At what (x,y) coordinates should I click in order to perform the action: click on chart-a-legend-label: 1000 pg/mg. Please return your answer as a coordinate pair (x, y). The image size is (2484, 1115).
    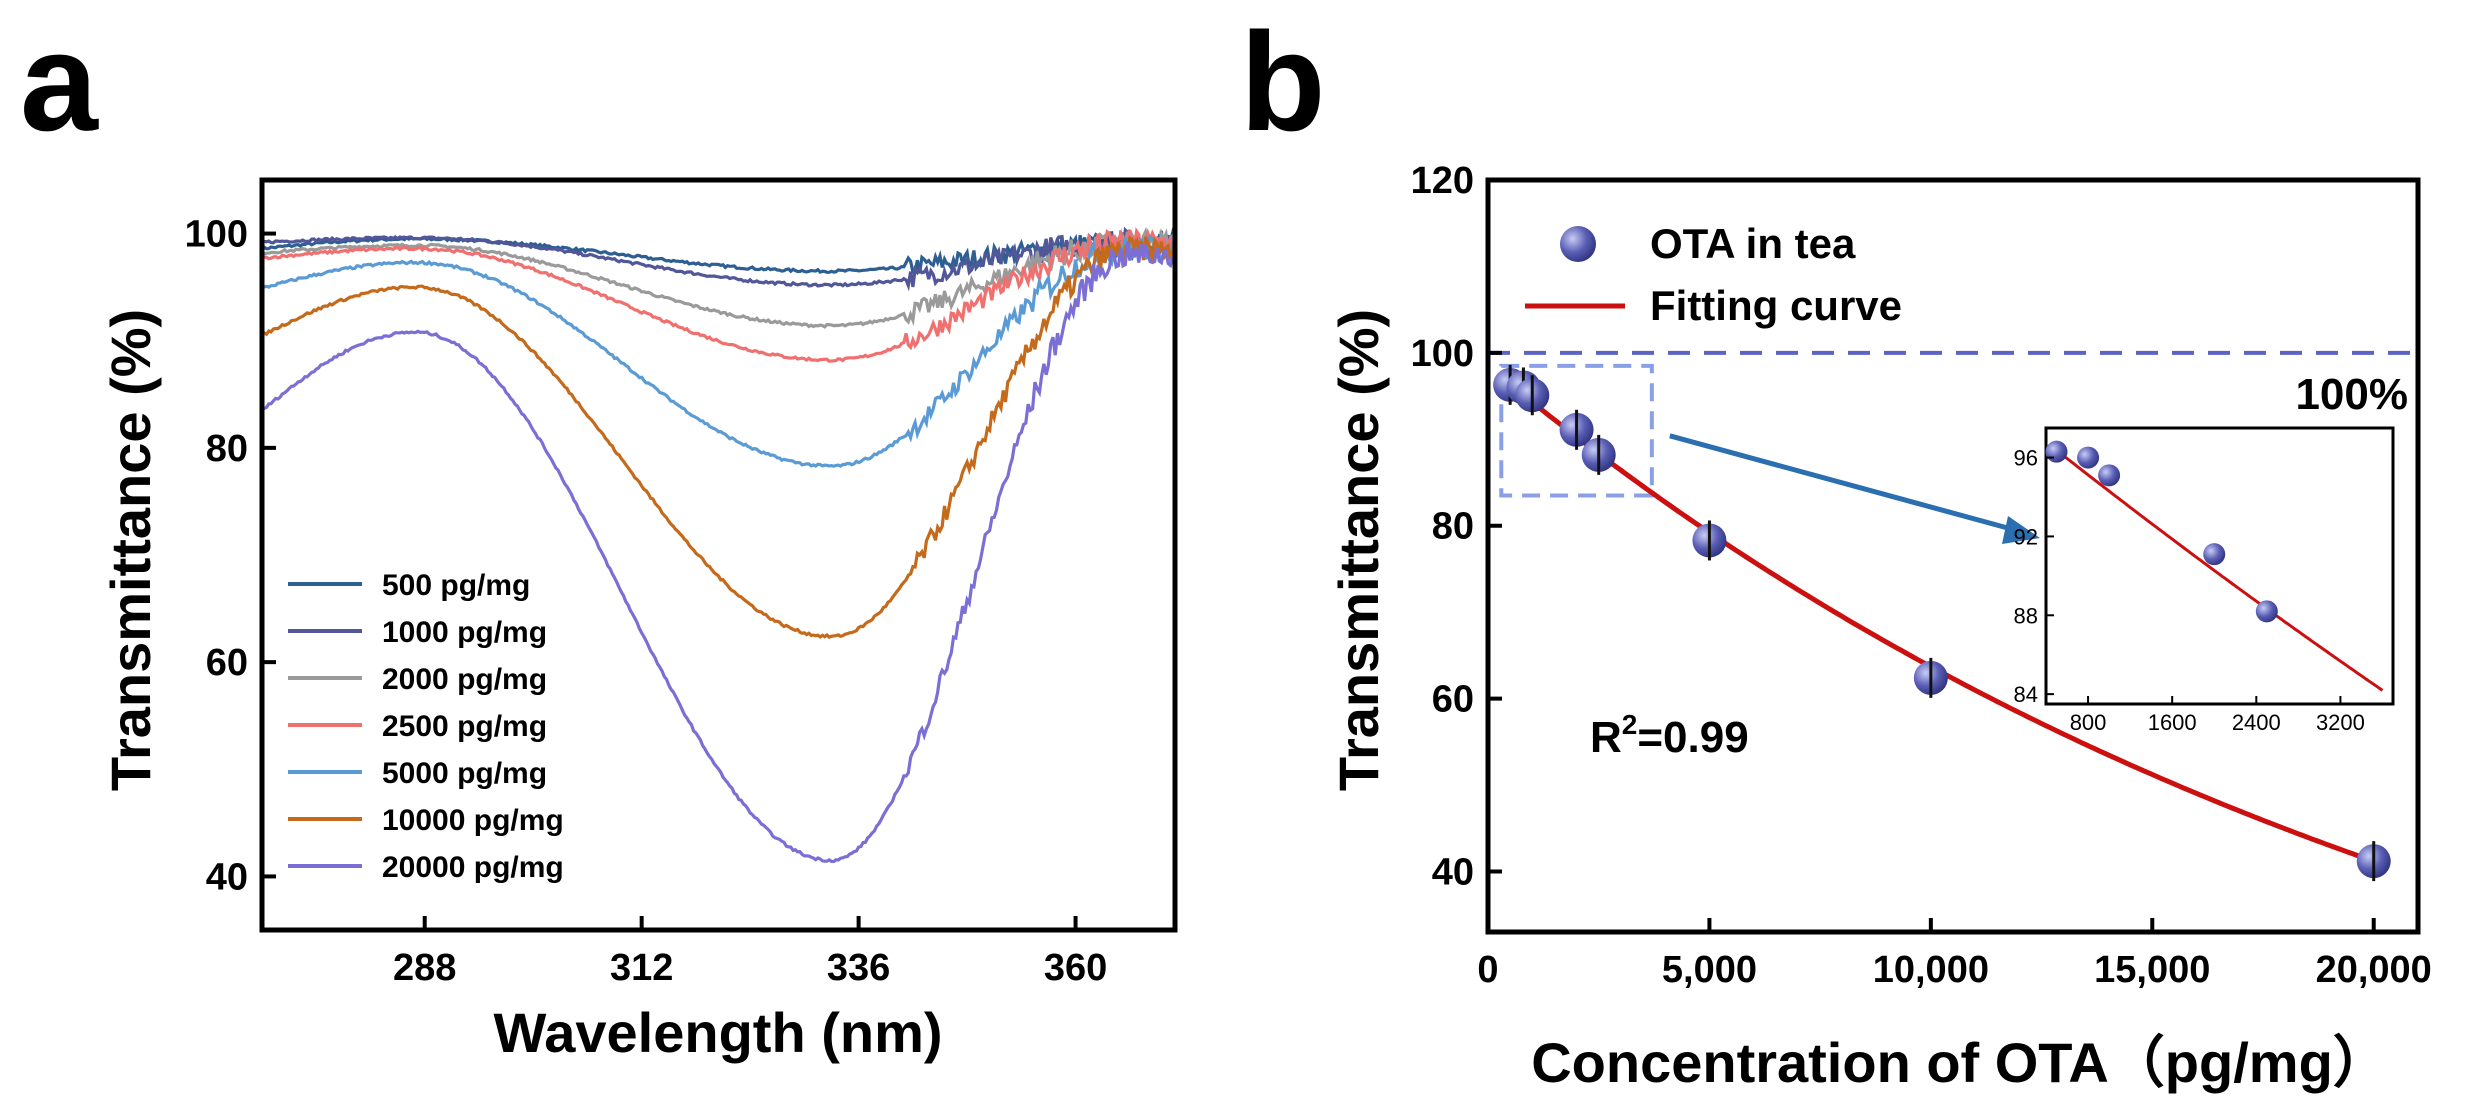
    Looking at the image, I should click on (464, 632).